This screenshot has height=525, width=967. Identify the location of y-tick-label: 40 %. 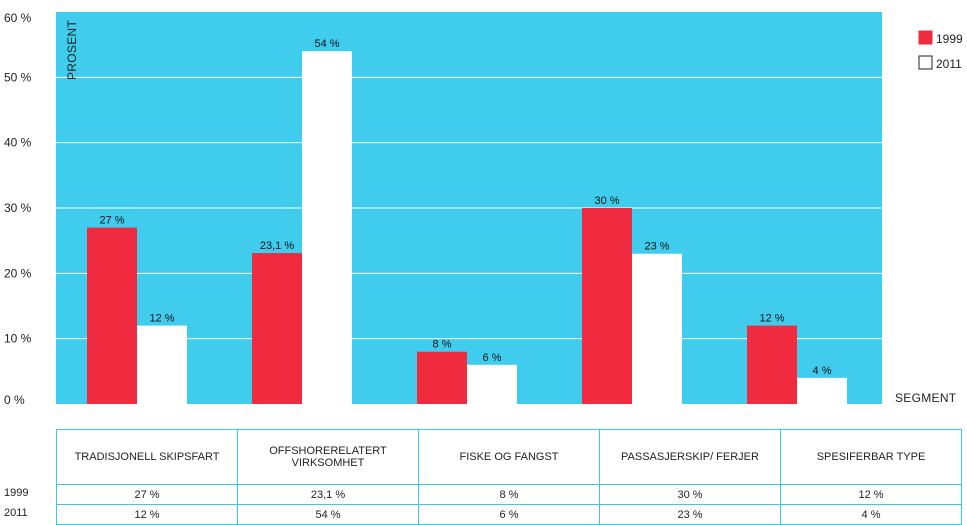
(18, 143).